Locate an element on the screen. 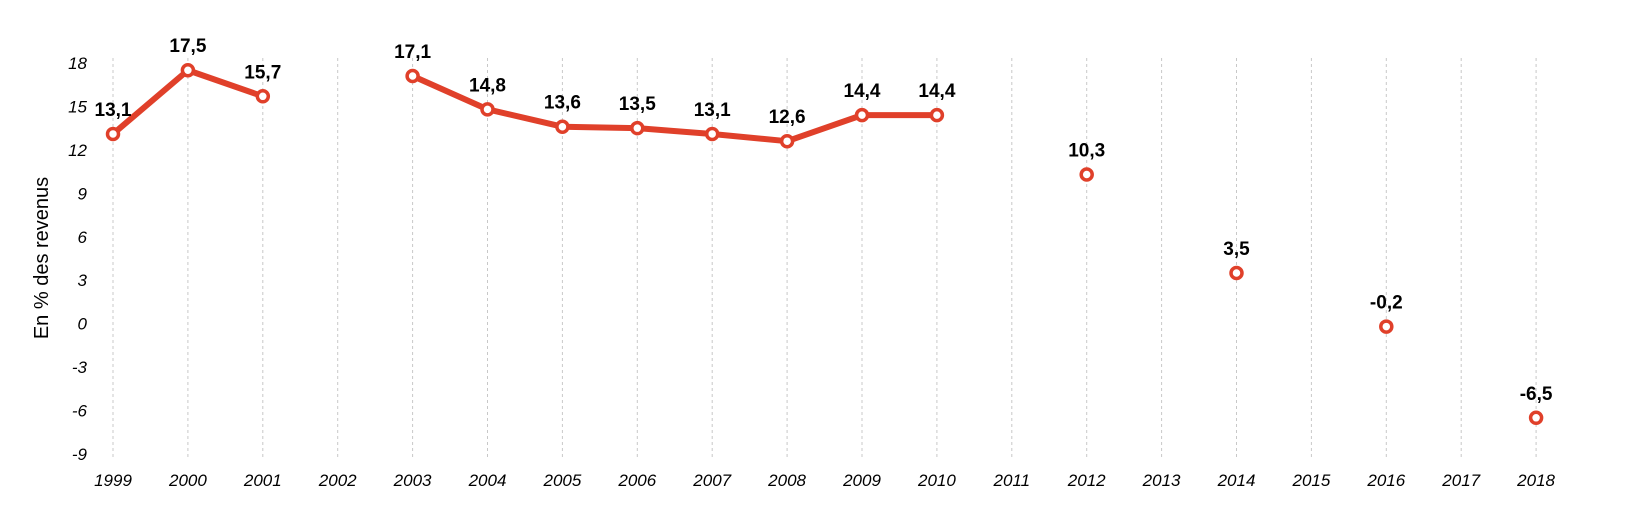 This screenshot has width=1640, height=532. x-tick-2011: 2011 is located at coordinates (1012, 480).